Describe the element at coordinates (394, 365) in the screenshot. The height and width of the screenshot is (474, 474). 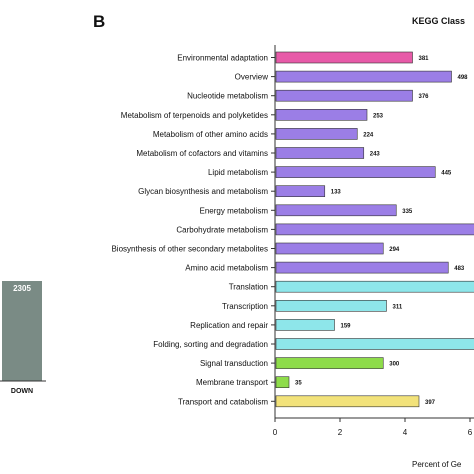
I see `bar-value-label: 300` at that location.